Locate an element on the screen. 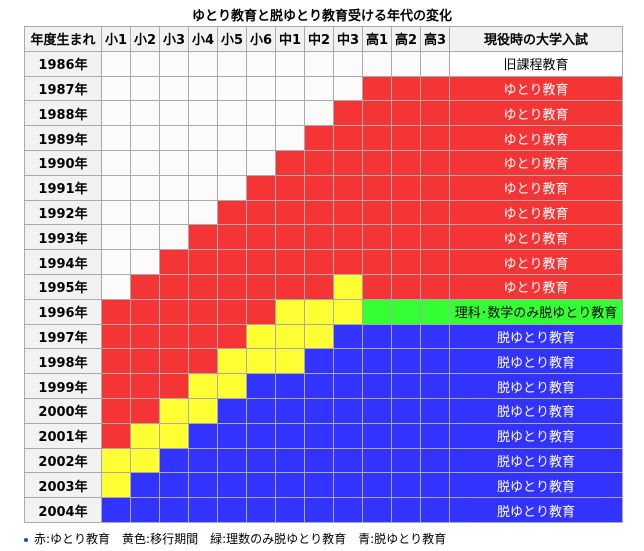 Image resolution: width=644 pixels, height=551 pixels. grade-header: 中1 is located at coordinates (290, 39).